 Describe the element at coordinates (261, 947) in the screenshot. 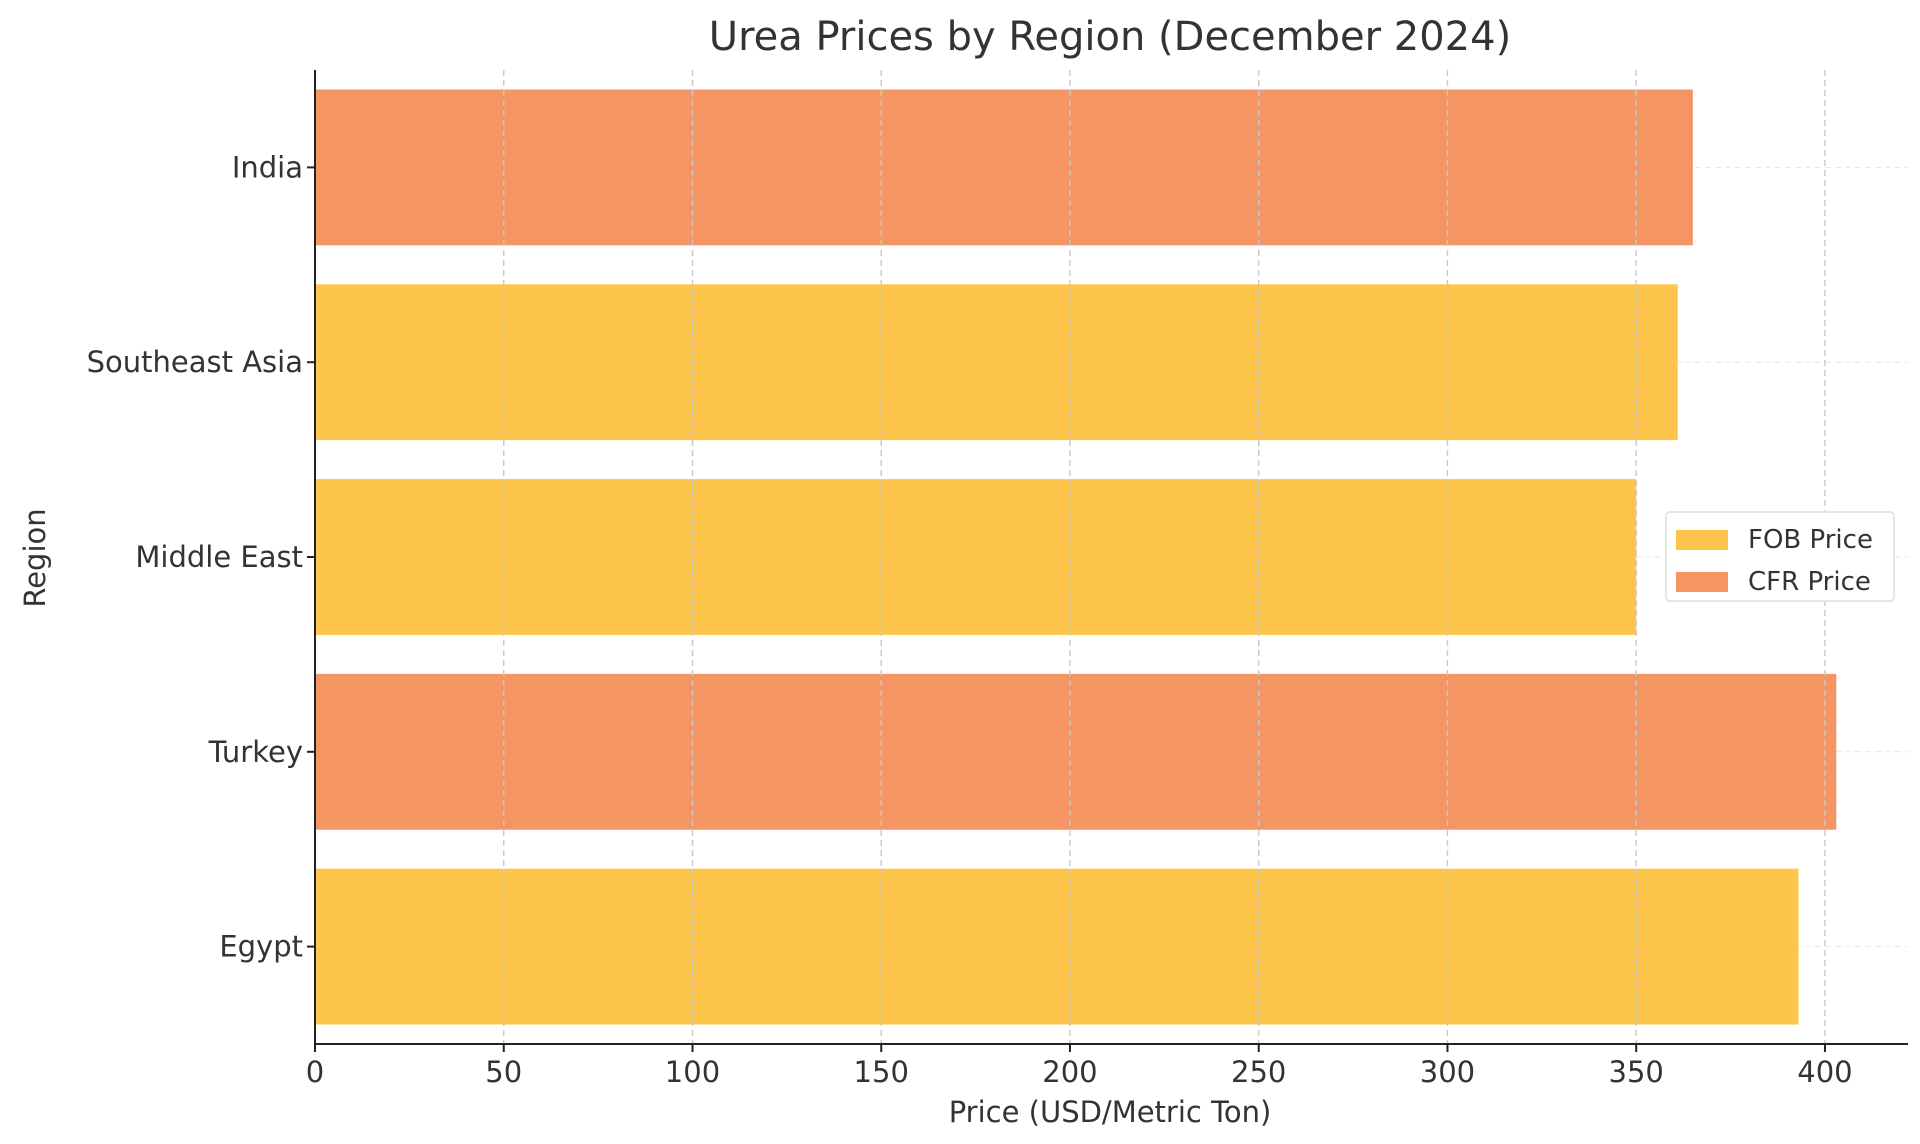

I see `y-tick-label: Egypt` at that location.